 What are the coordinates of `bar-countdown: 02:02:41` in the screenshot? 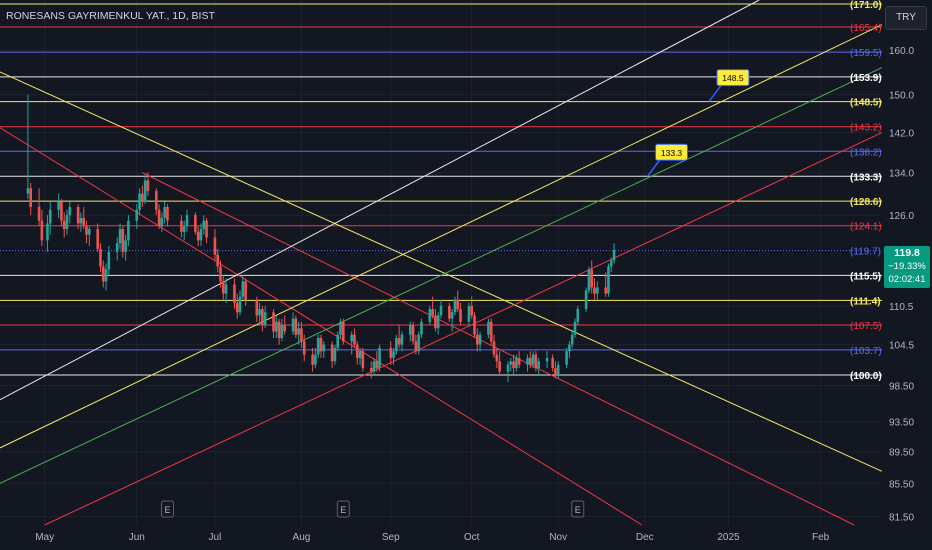 It's located at (907, 279).